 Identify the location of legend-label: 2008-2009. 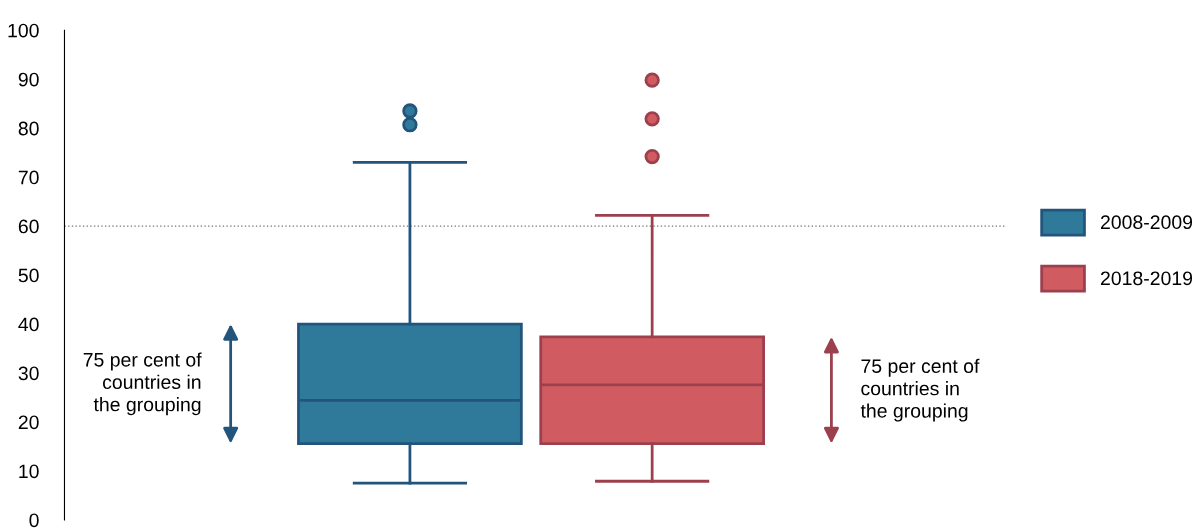
(1146, 222).